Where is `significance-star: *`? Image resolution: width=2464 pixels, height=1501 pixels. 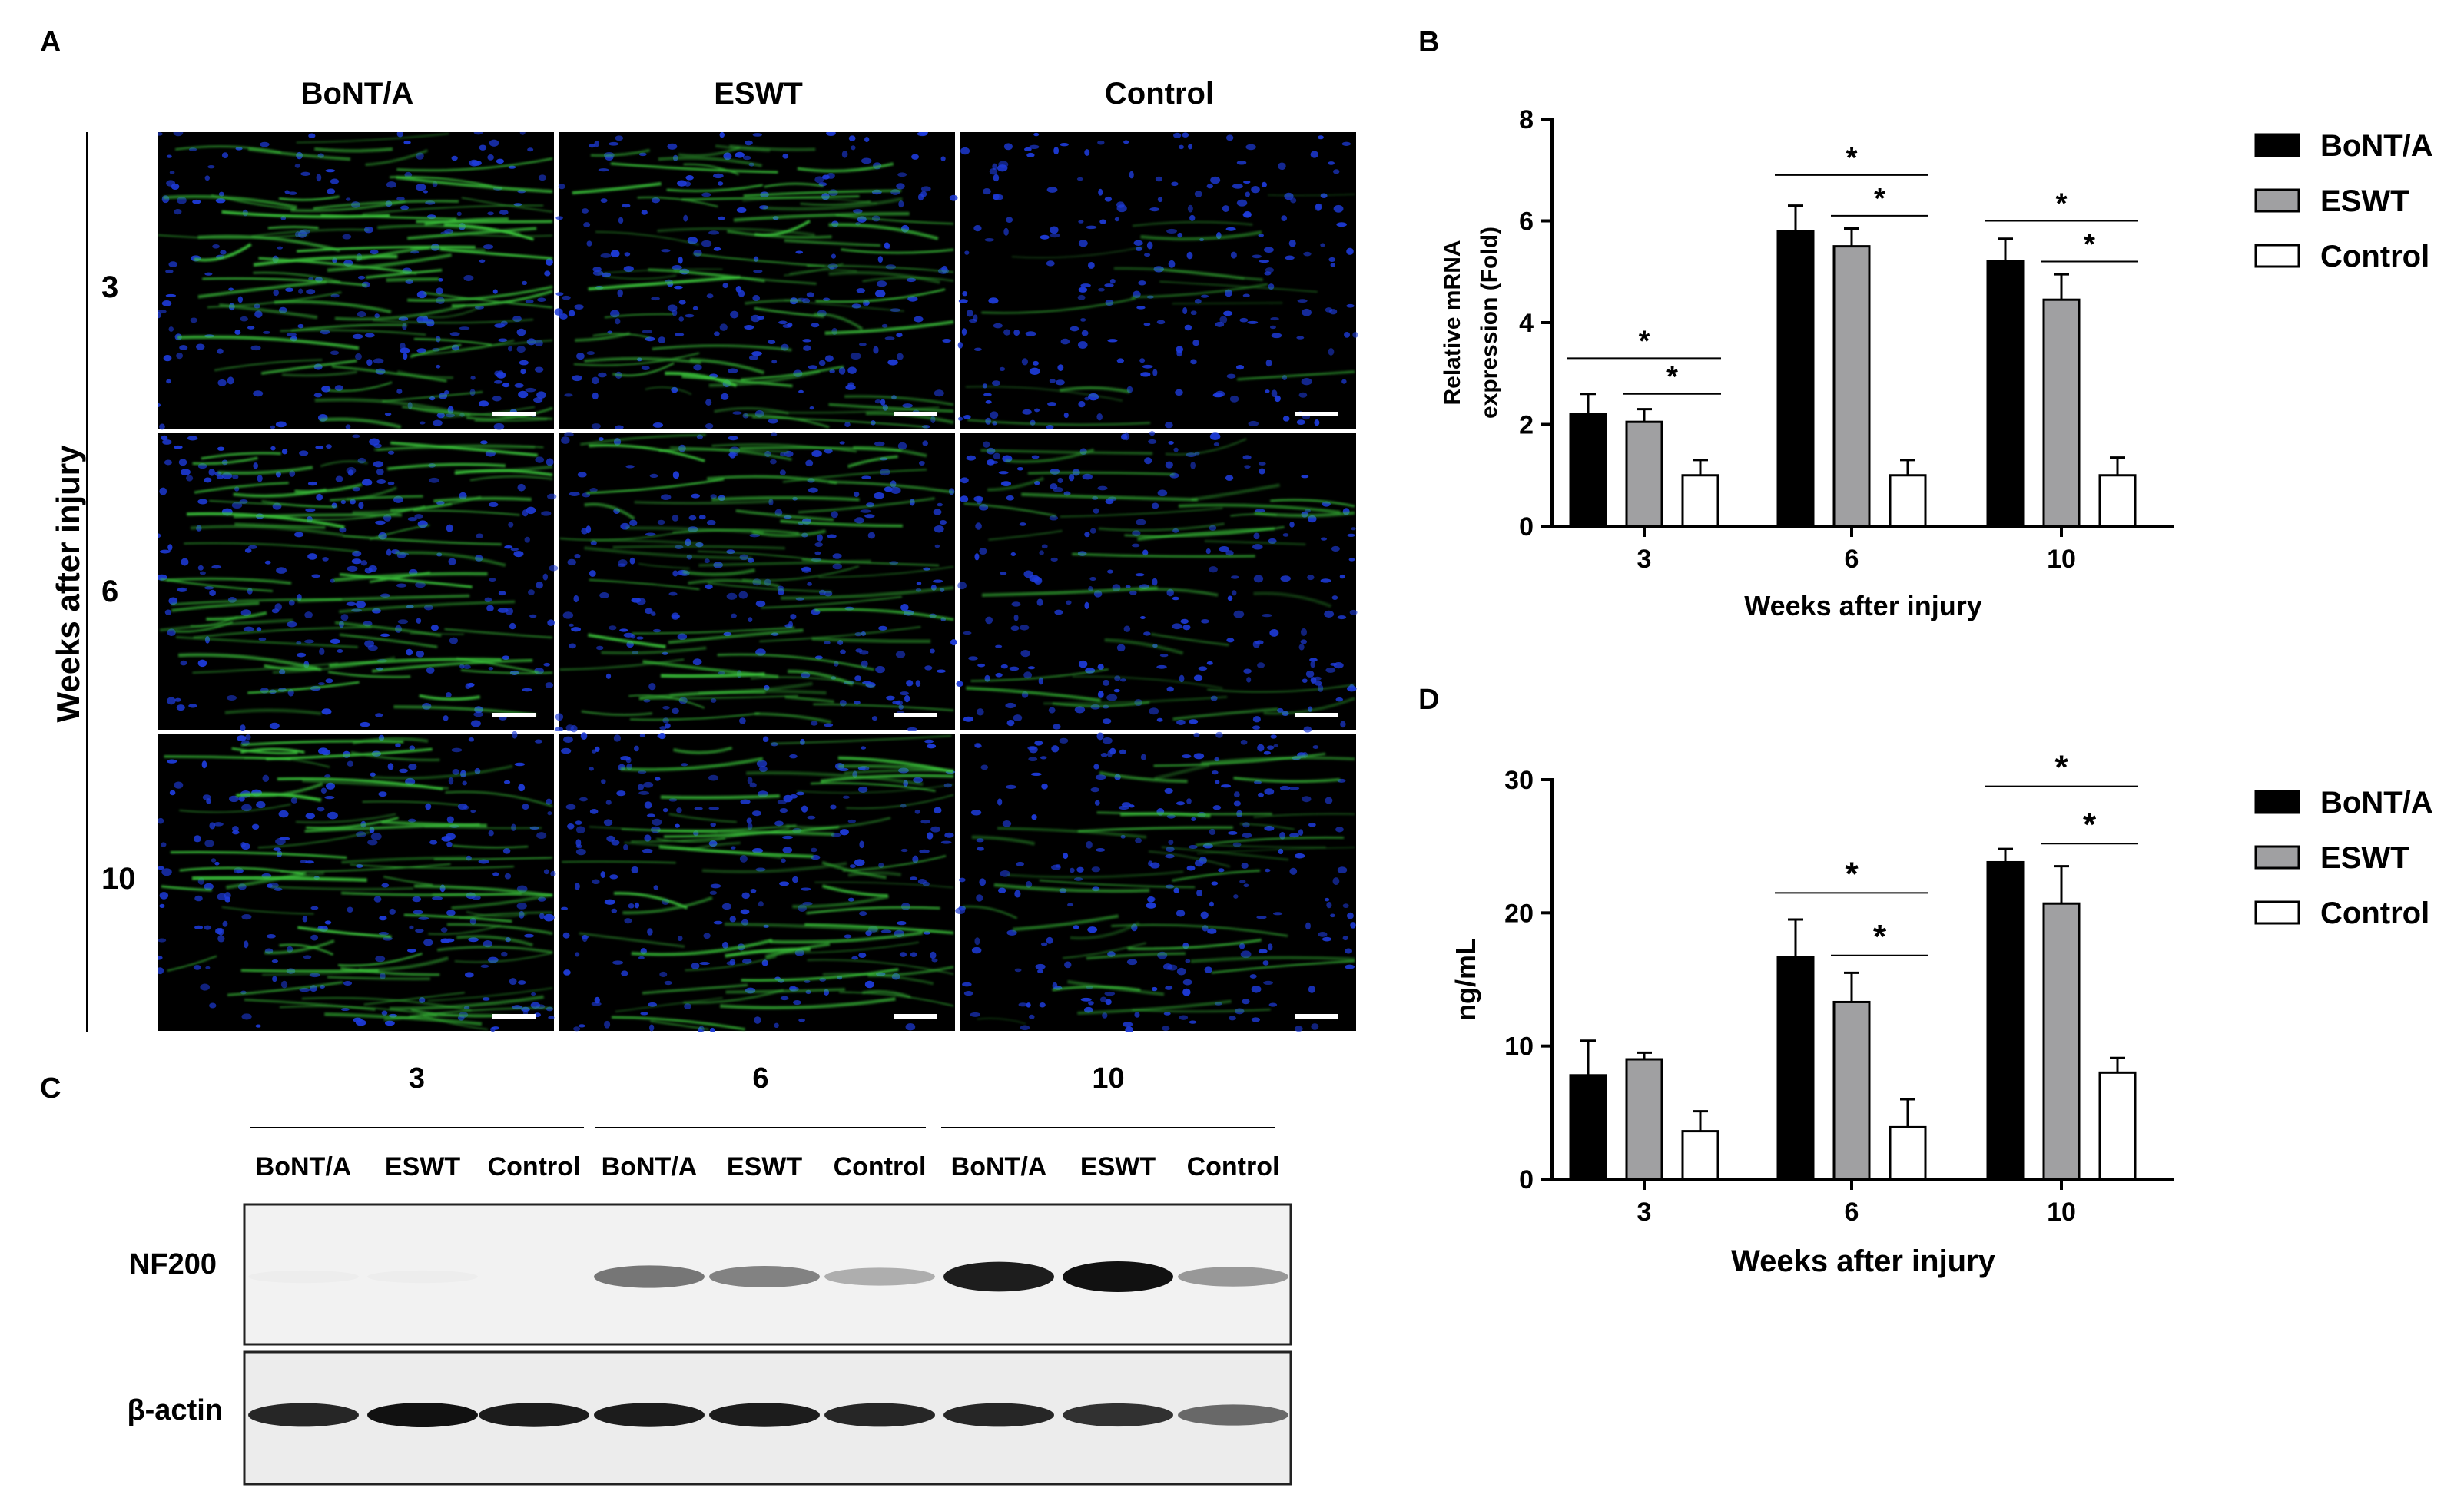
significance-star: * is located at coordinates (1644, 341).